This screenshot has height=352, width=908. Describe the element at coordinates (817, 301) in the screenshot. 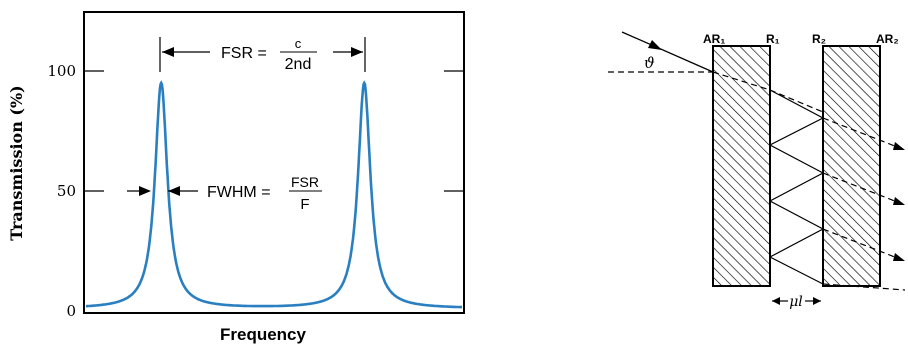

I see `gap-arrowhead-right` at that location.